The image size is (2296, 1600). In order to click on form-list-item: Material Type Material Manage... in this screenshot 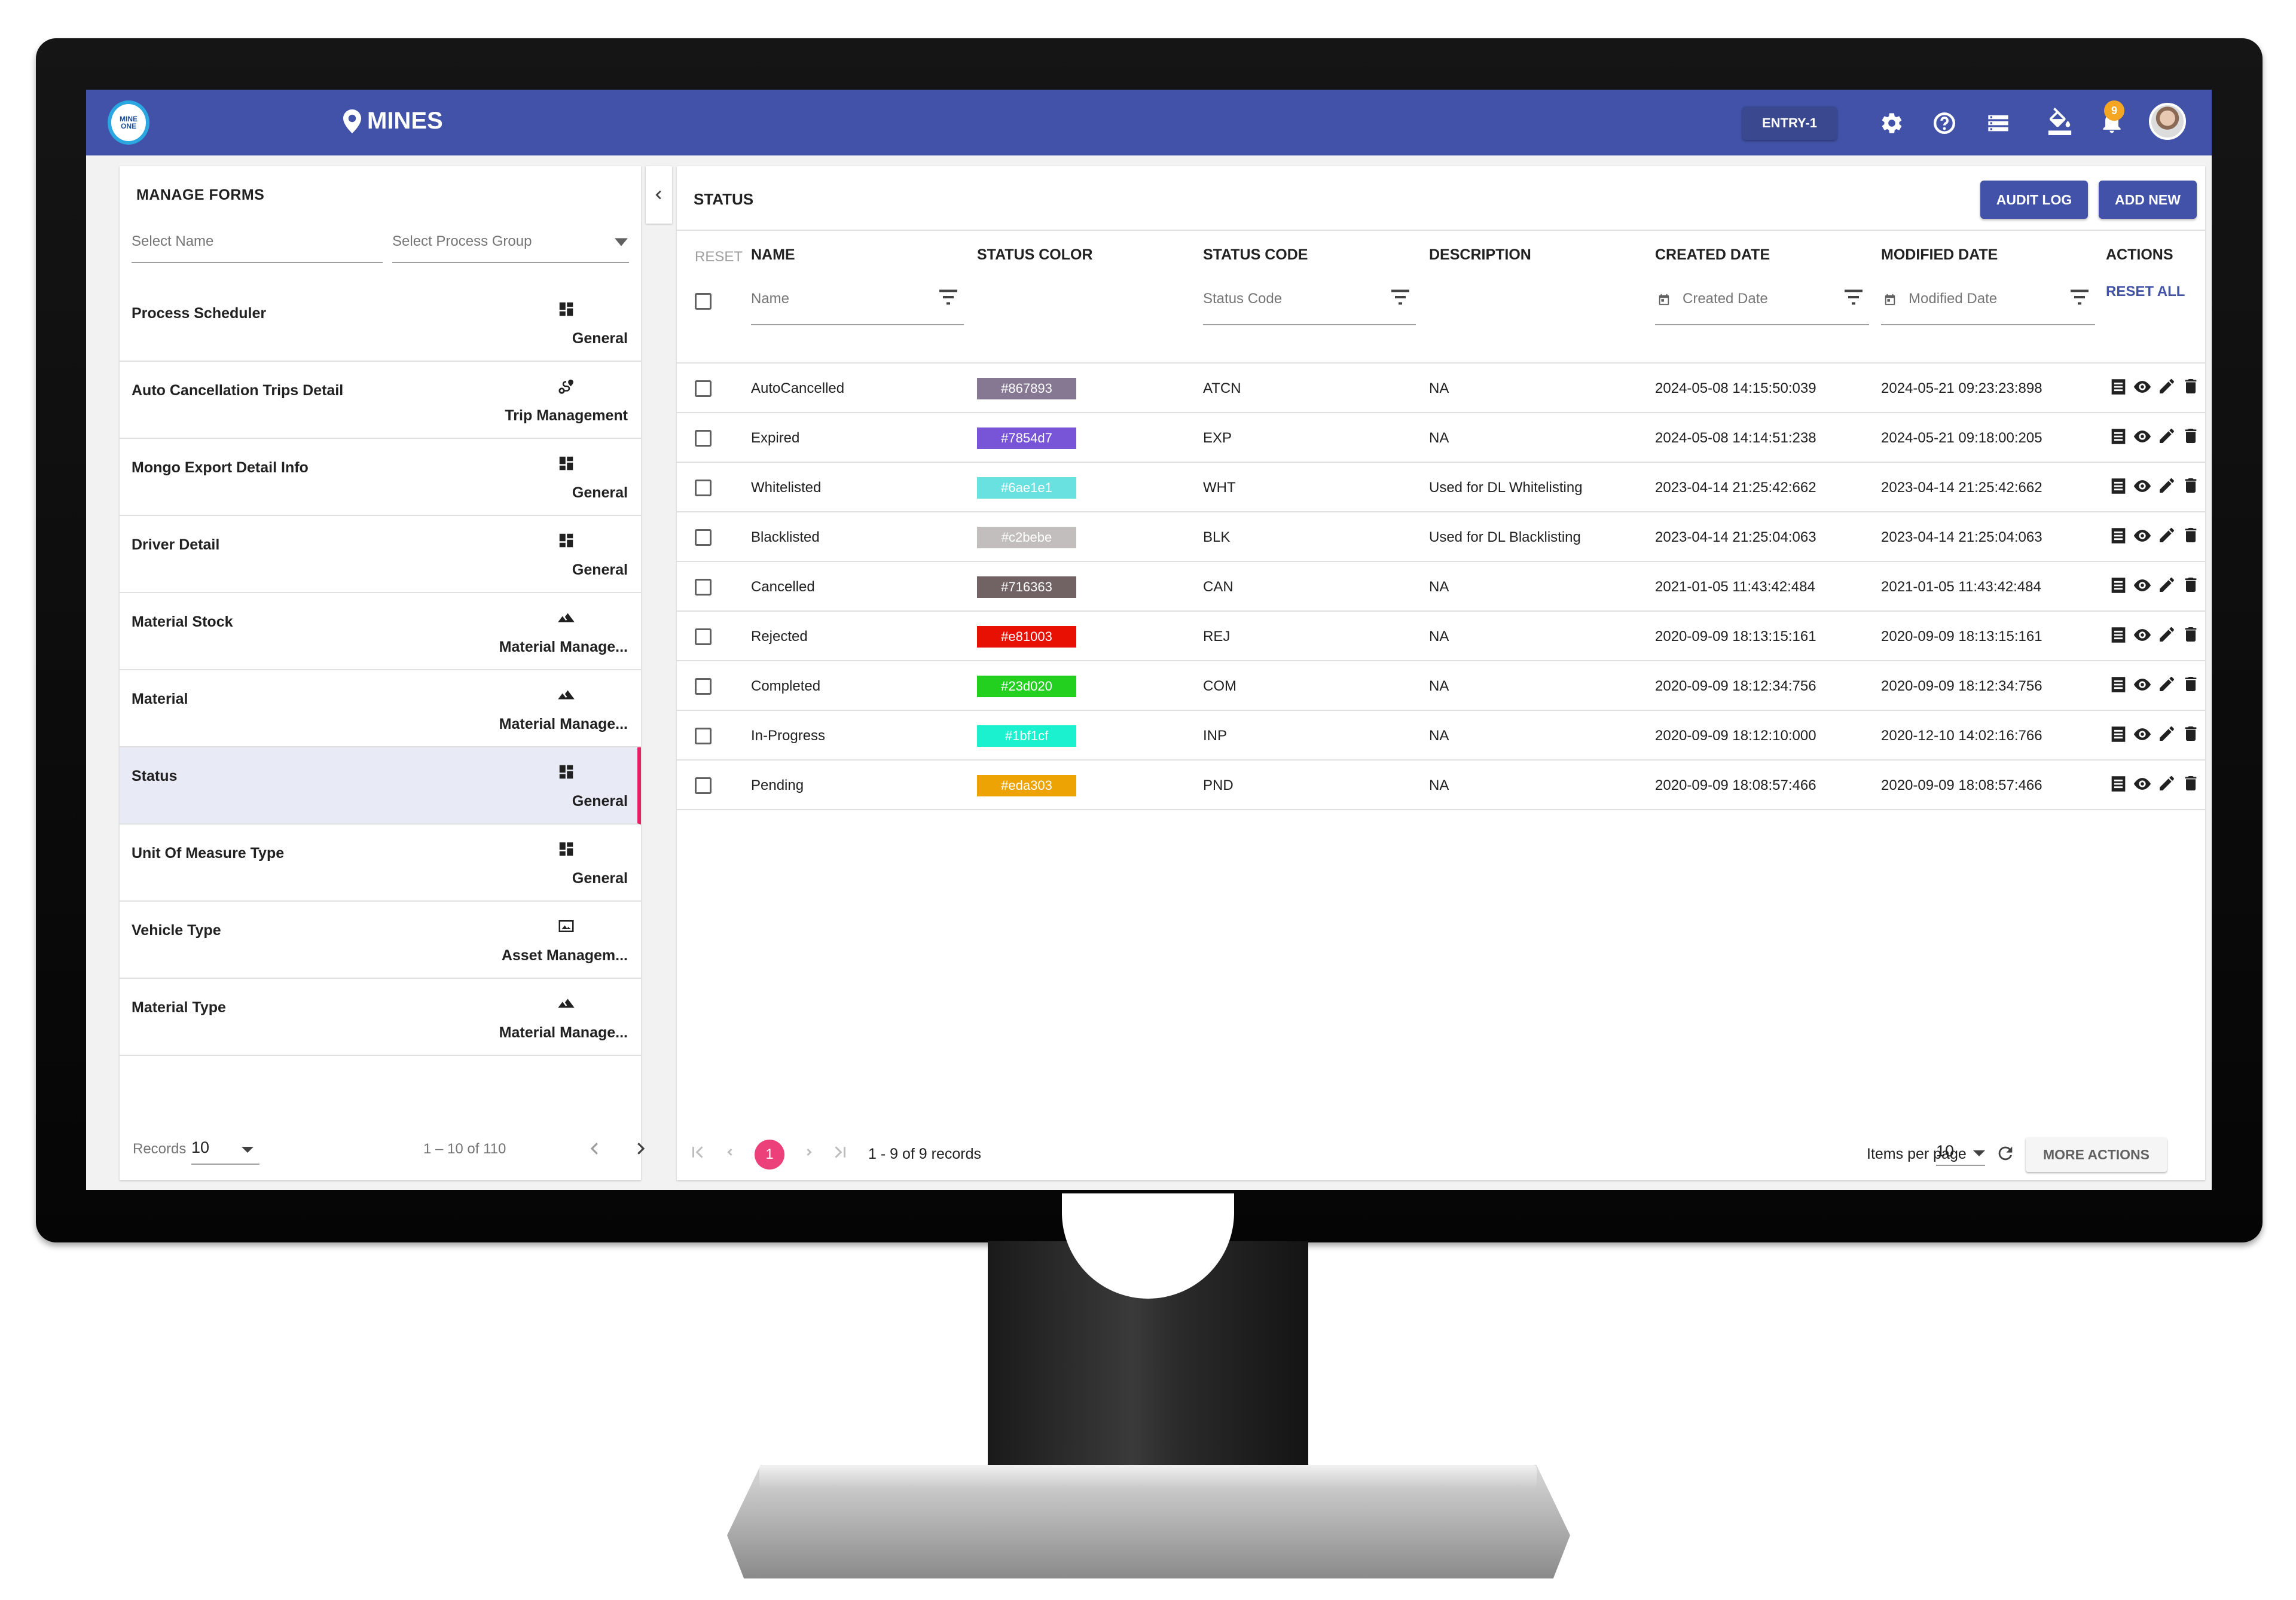, I will do `click(380, 1018)`.